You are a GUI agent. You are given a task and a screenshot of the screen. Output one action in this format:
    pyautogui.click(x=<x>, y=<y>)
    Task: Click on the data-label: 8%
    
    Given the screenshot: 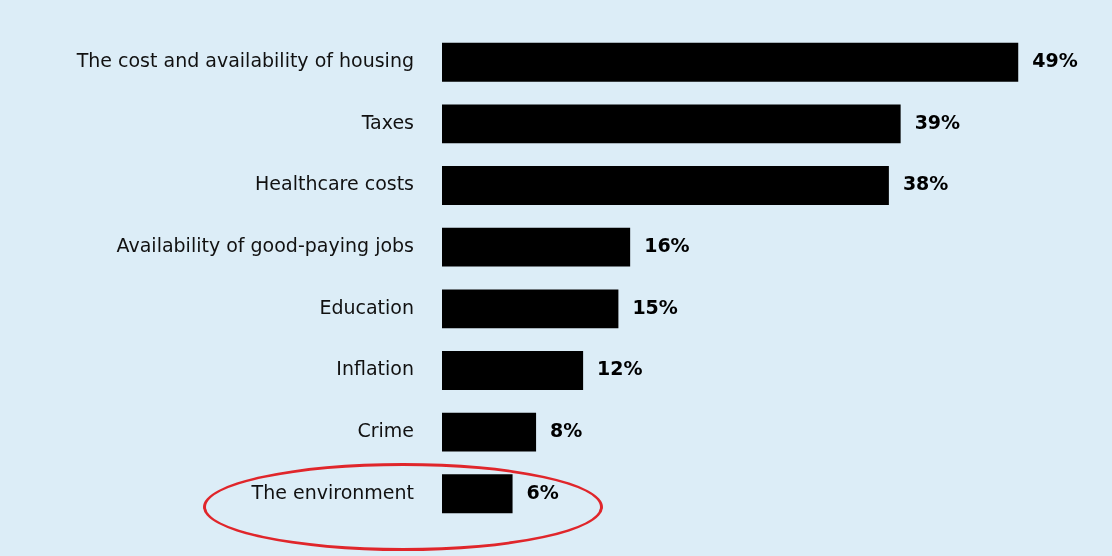 What is the action you would take?
    pyautogui.click(x=566, y=430)
    